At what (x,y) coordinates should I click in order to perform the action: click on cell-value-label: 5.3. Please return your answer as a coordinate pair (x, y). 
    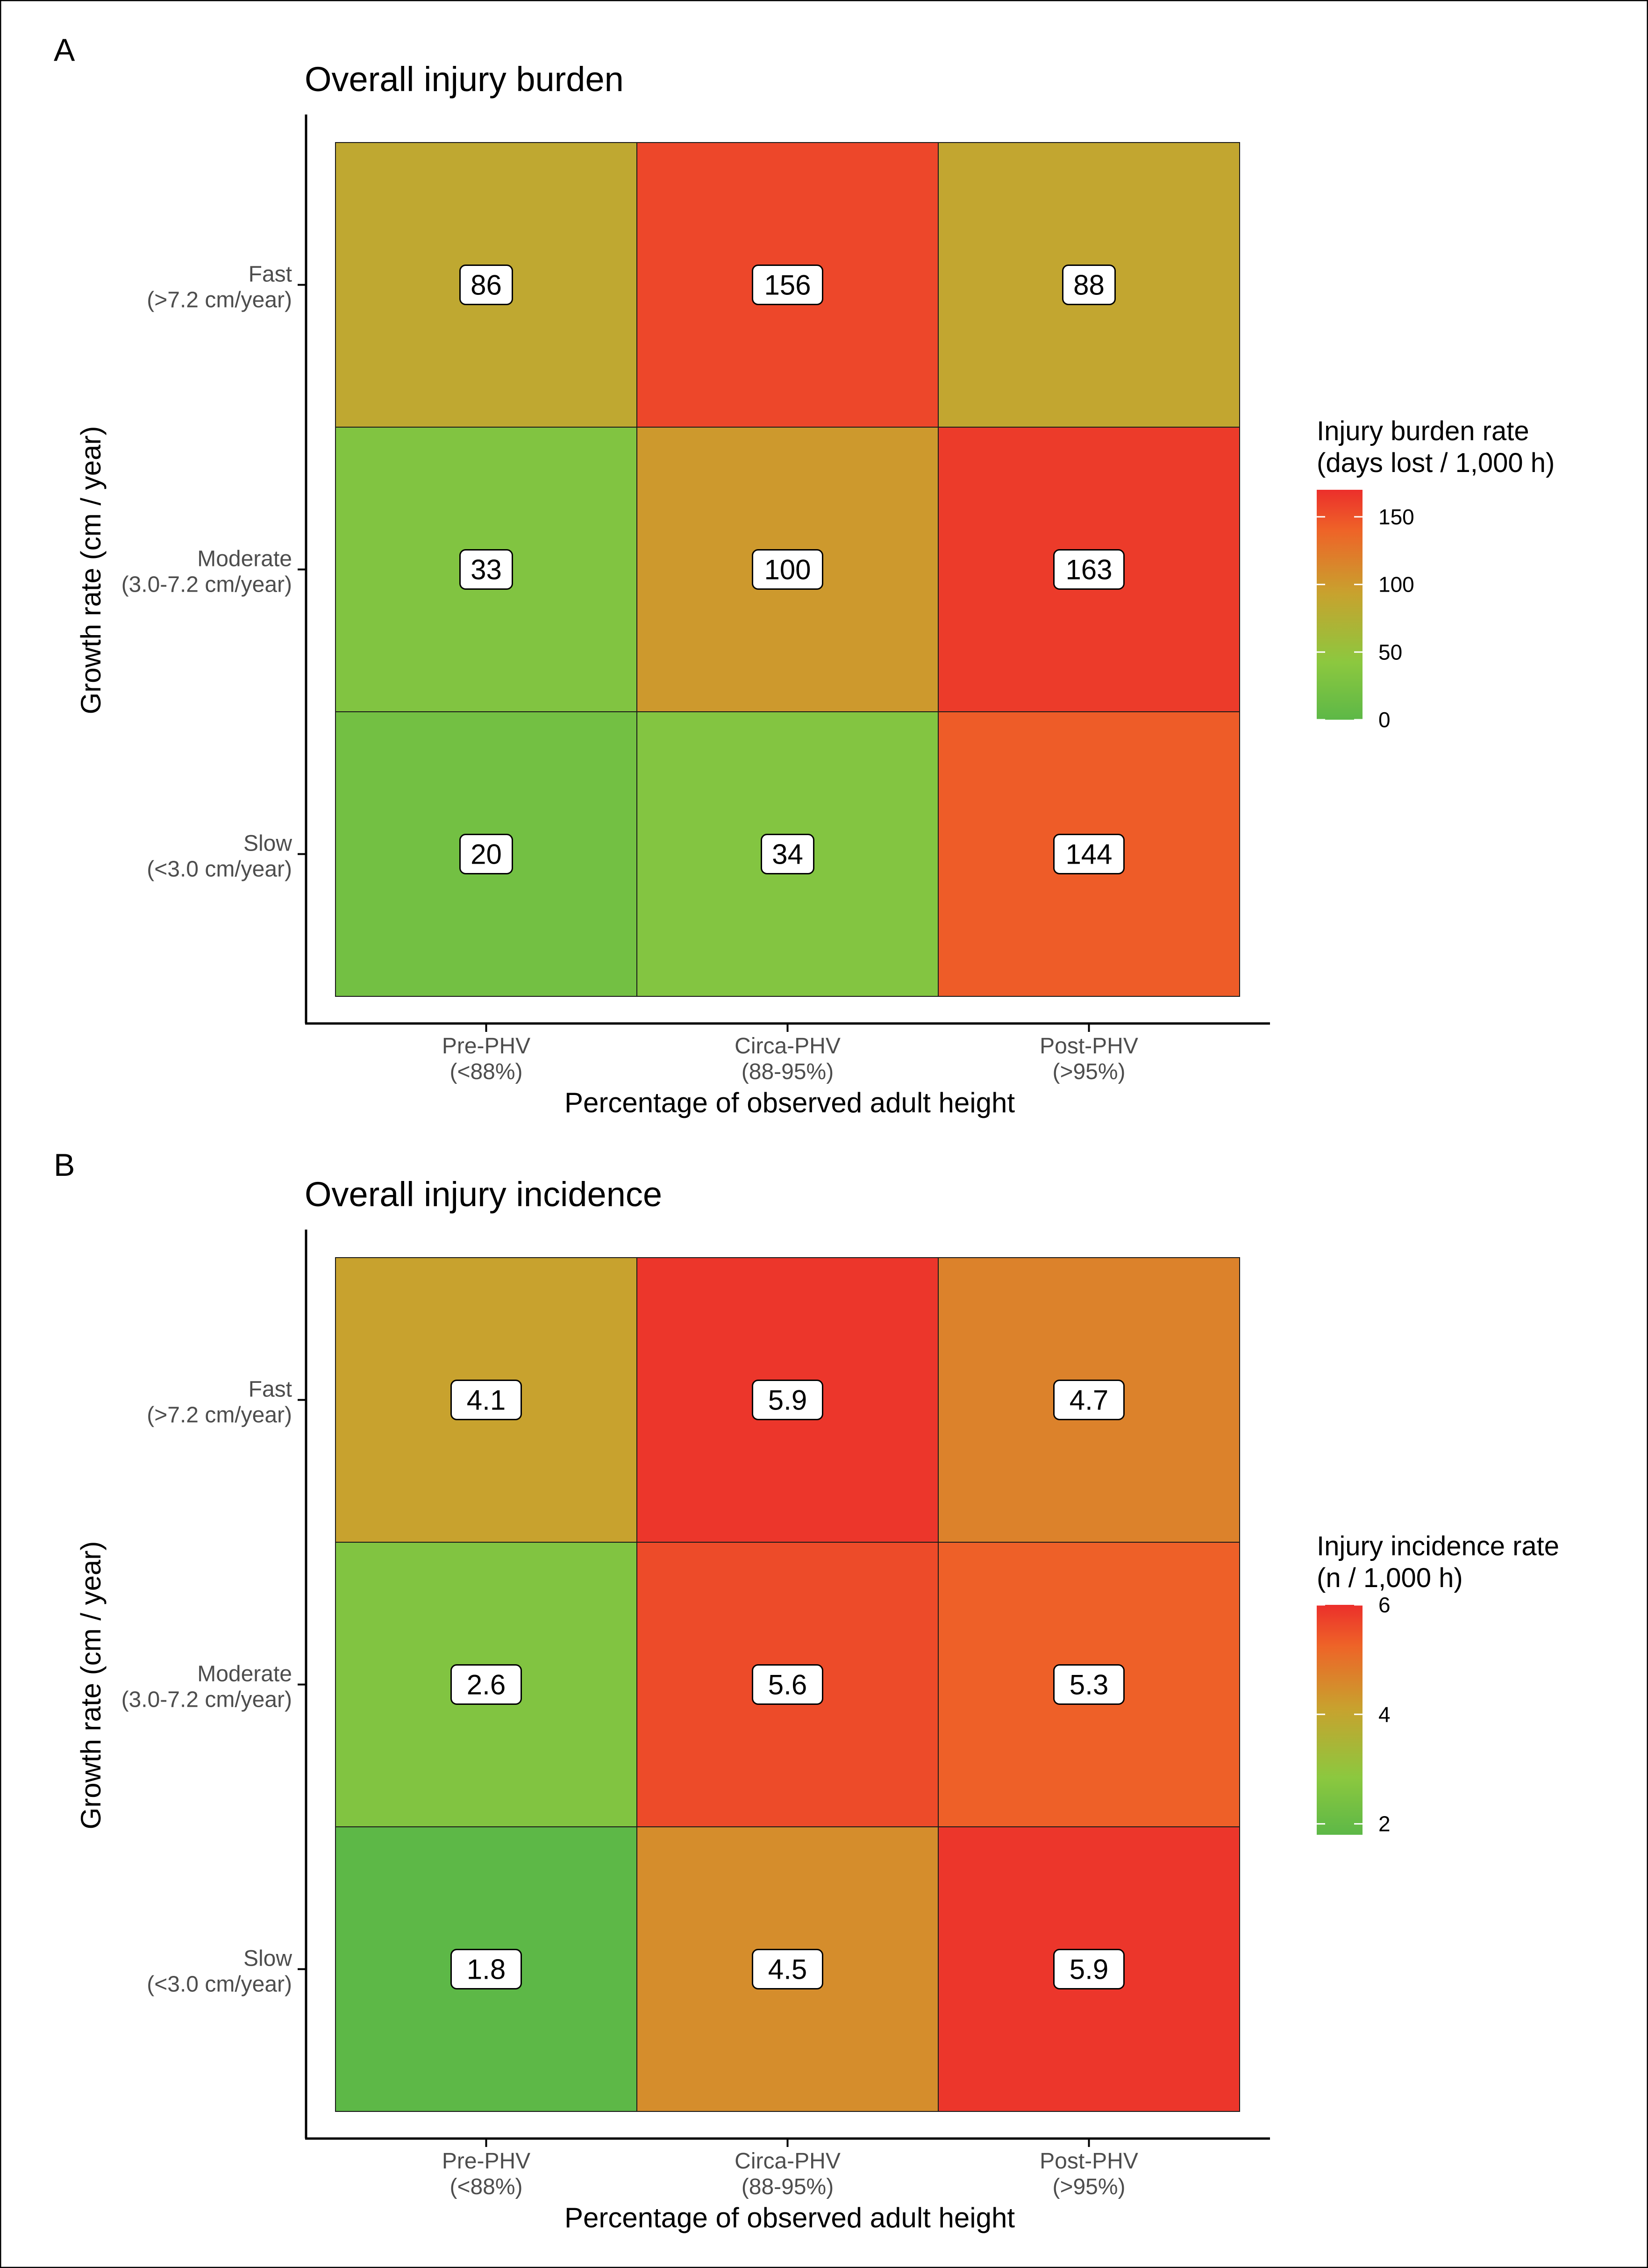
    Looking at the image, I should click on (1089, 1685).